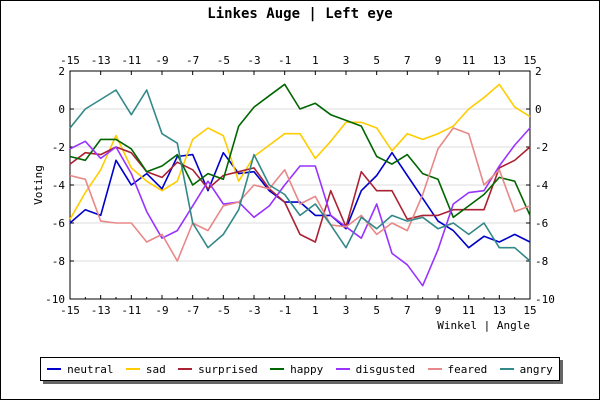  What do you see at coordinates (61, 71) in the screenshot?
I see `y-tick-label: 2` at bounding box center [61, 71].